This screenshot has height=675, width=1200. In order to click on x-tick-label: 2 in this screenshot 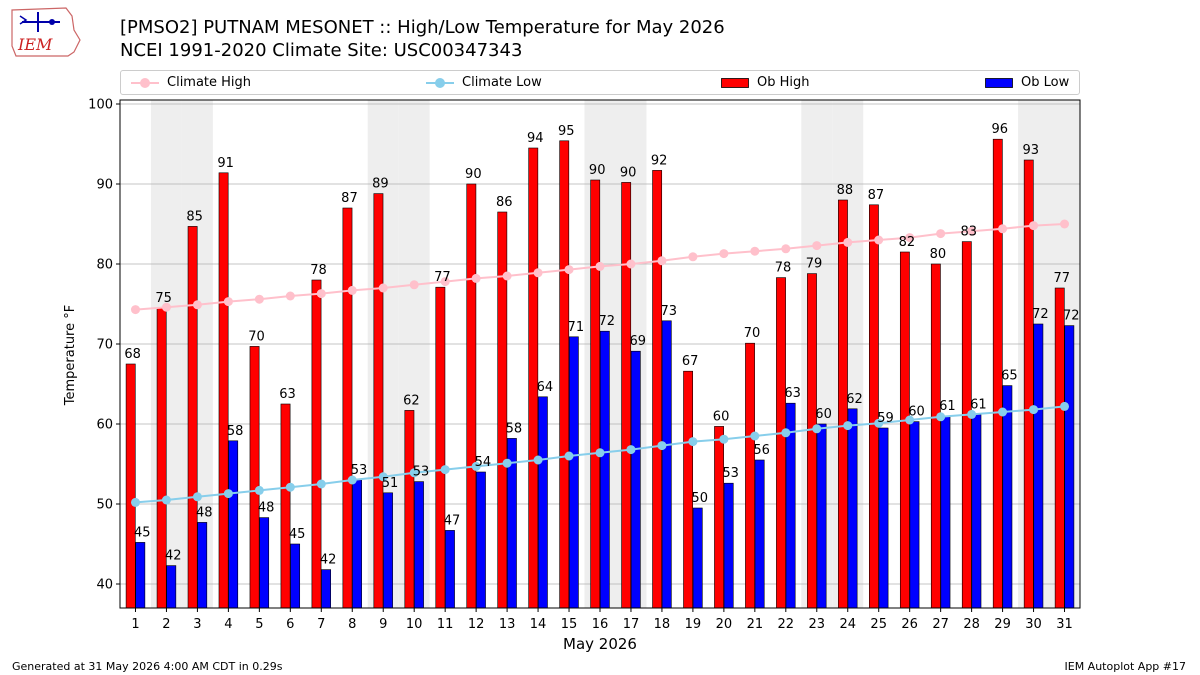, I will do `click(166, 624)`.